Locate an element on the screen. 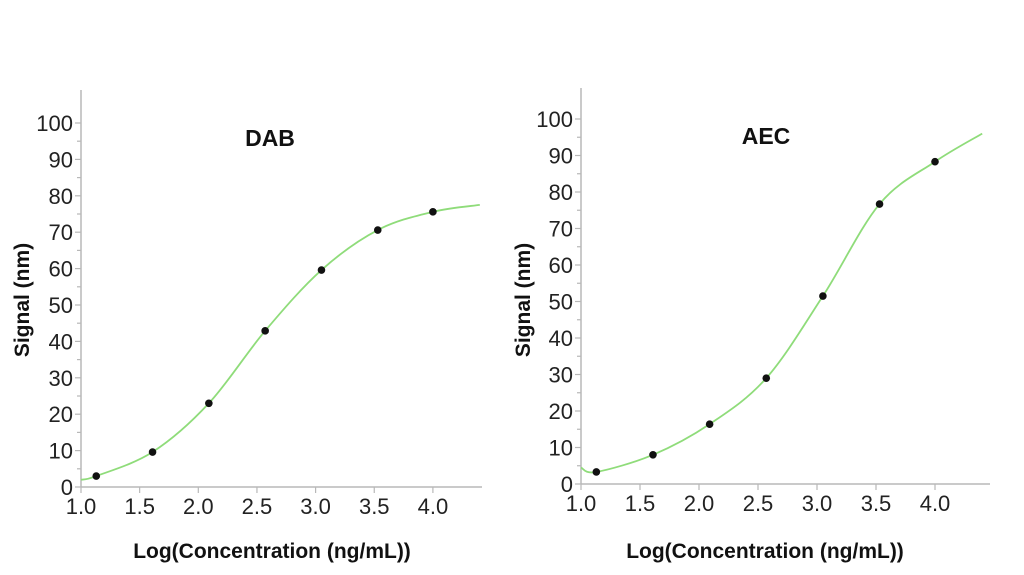 The height and width of the screenshot is (575, 1024). chart-title: DAB is located at coordinates (270, 138).